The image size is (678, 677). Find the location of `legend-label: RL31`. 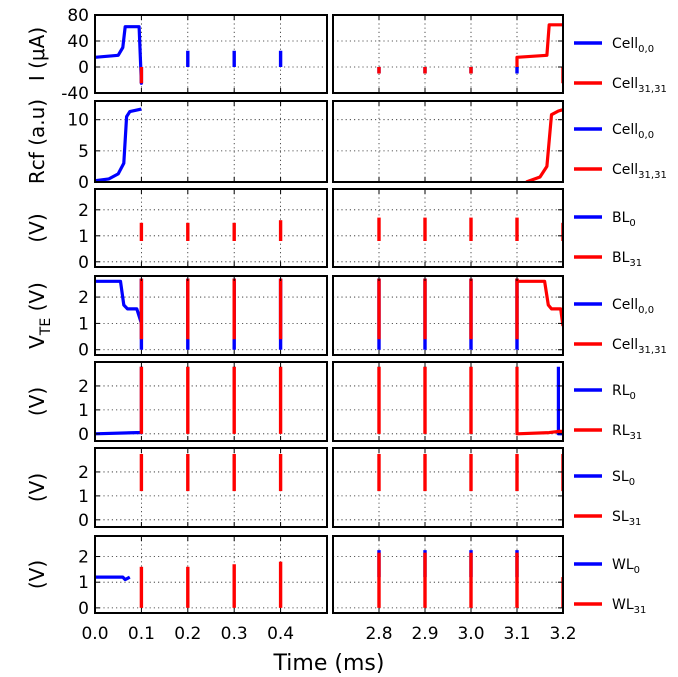

legend-label: RL31 is located at coordinates (627, 432).